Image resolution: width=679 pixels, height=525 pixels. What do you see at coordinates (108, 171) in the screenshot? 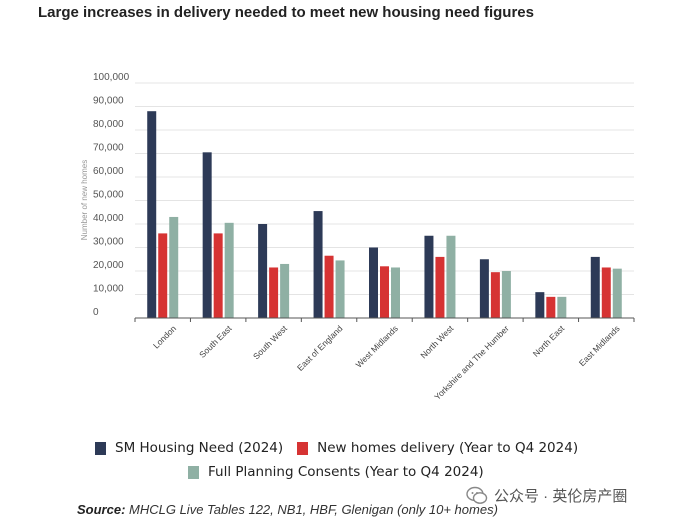
I see `y-tick-label: 60,000` at bounding box center [108, 171].